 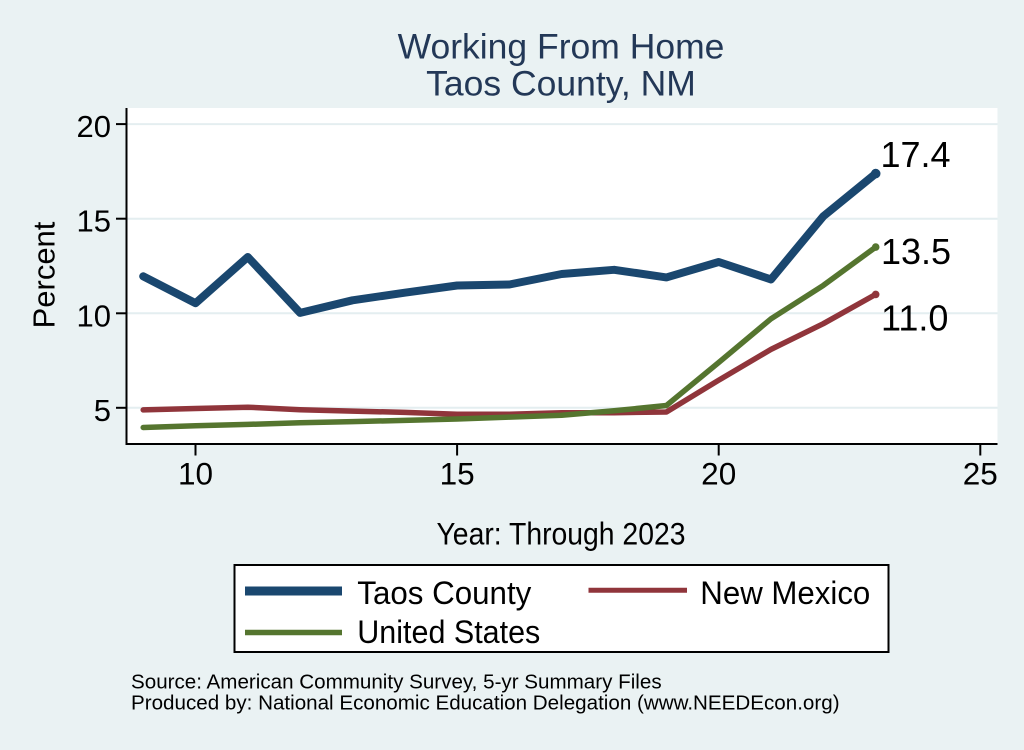 I want to click on svg-text: Working From Home, so click(x=561, y=47).